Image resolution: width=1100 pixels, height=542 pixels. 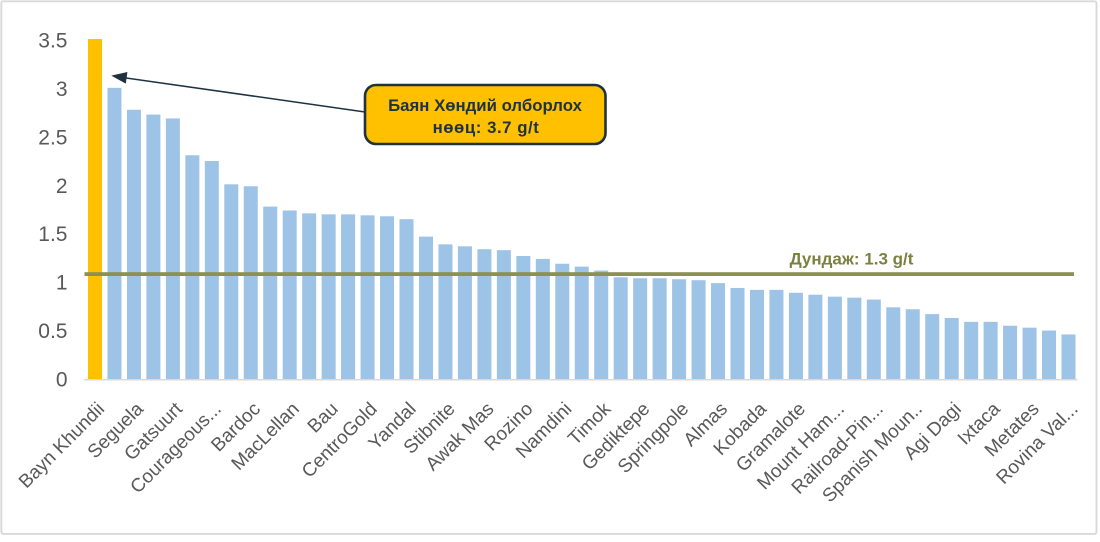 What do you see at coordinates (62, 380) in the screenshot?
I see `svg-text: 0` at bounding box center [62, 380].